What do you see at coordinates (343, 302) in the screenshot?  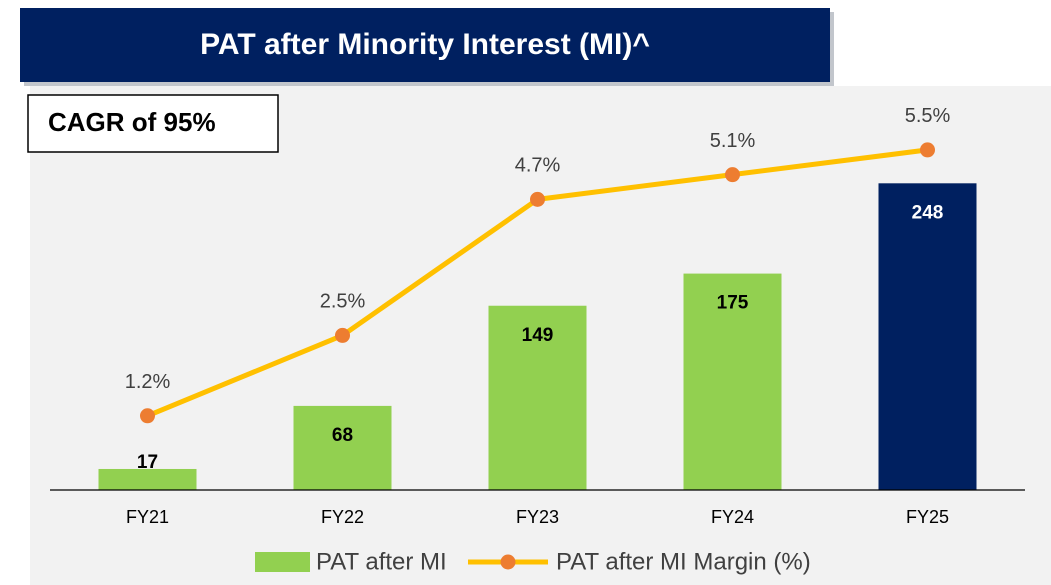 I see `line-value-label: 2.5%` at bounding box center [343, 302].